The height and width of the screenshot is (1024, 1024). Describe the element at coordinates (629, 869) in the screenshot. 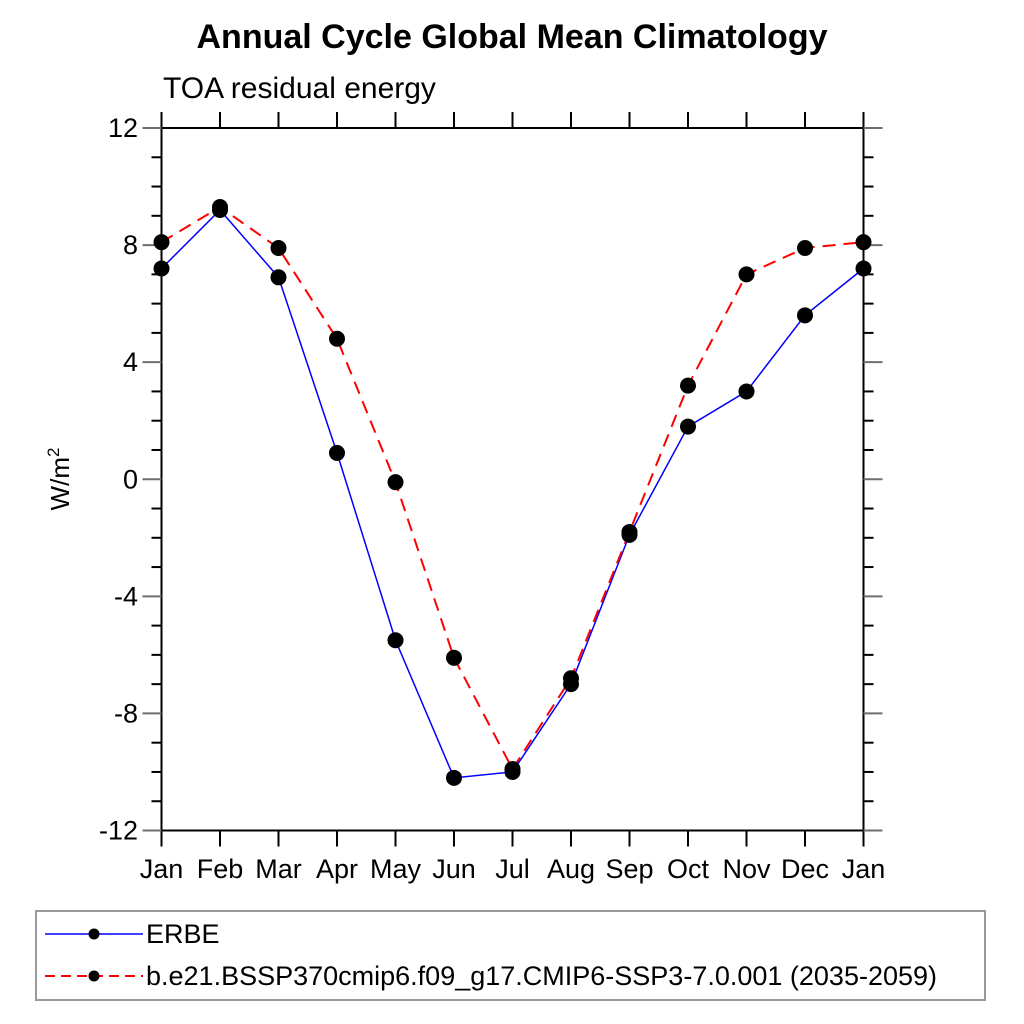

I see `x-tick-label: Sep` at that location.